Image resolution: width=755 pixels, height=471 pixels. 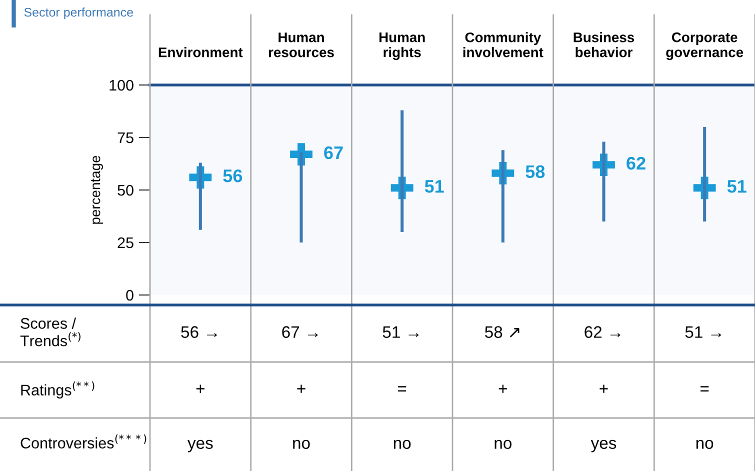 What do you see at coordinates (83, 441) in the screenshot?
I see `text: Controversies$^{(***)}$` at bounding box center [83, 441].